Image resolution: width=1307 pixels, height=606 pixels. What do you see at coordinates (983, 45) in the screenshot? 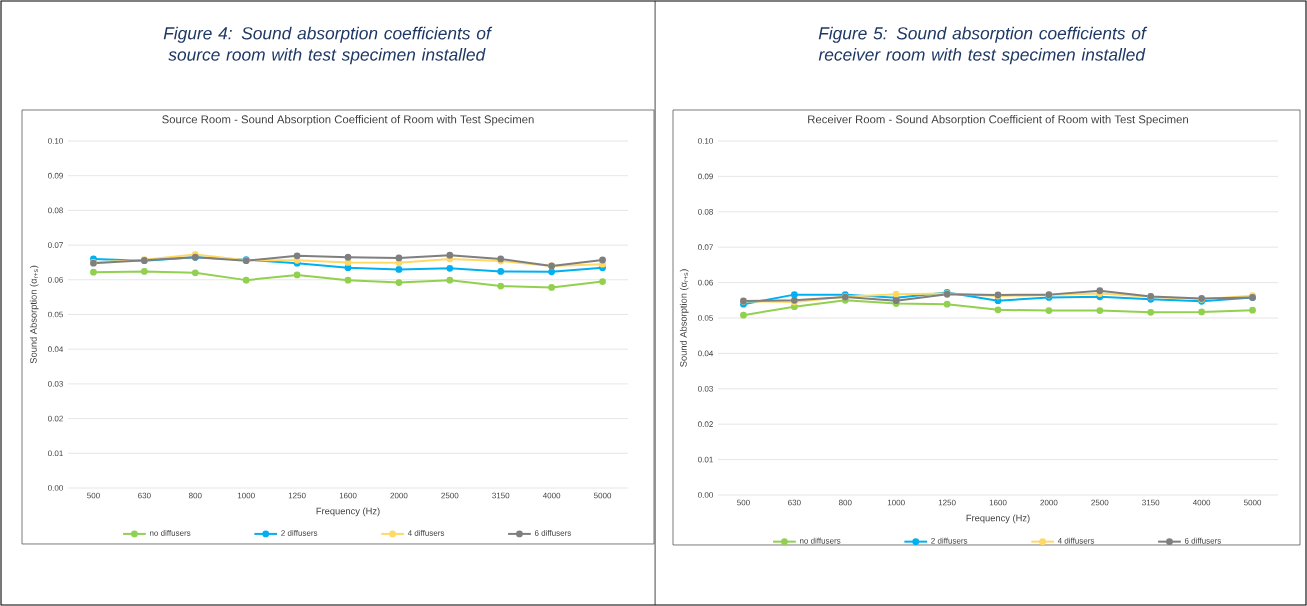
I see `text: Figure 5: Sound absorption coefficients of receiver room with test specimen installed` at bounding box center [983, 45].